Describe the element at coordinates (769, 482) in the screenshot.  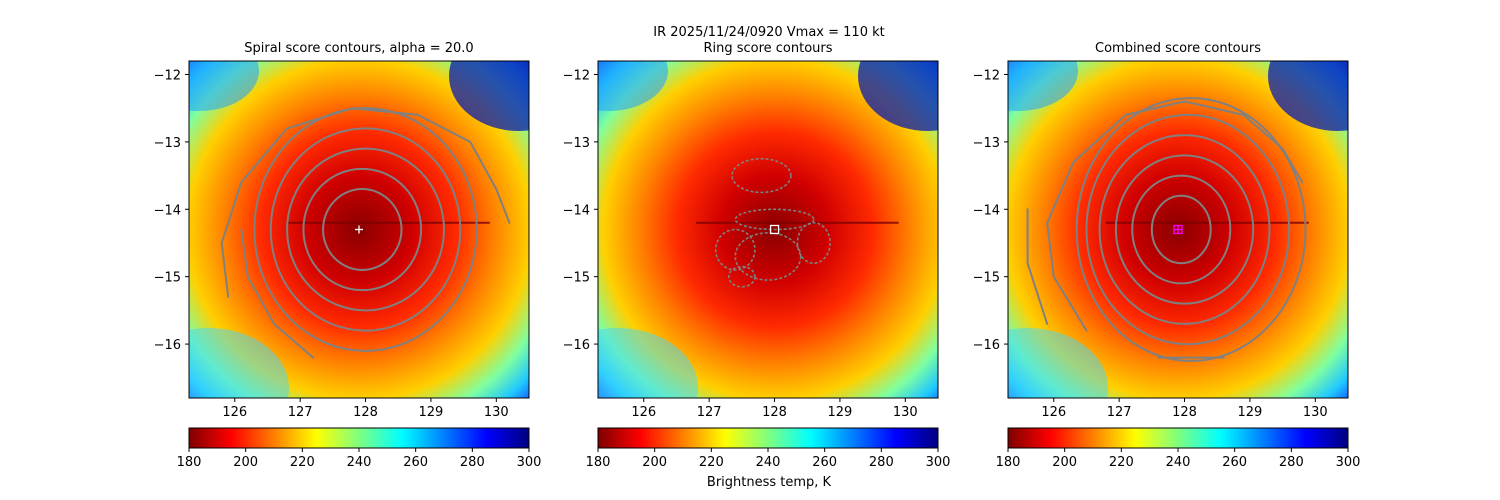
I see `colorbar-label: Brightness temp, K` at that location.